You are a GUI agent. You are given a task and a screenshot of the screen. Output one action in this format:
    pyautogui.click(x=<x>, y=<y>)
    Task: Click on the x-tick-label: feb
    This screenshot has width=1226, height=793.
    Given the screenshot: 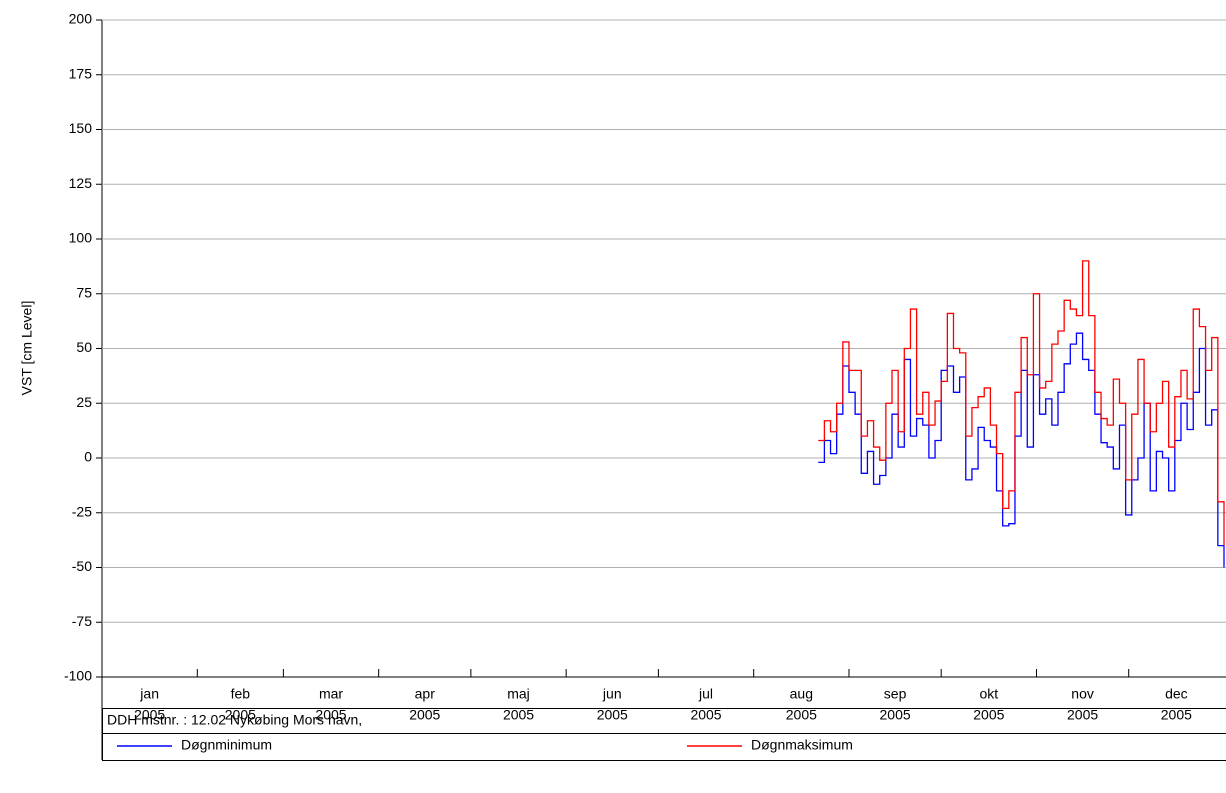 What is the action you would take?
    pyautogui.click(x=241, y=694)
    